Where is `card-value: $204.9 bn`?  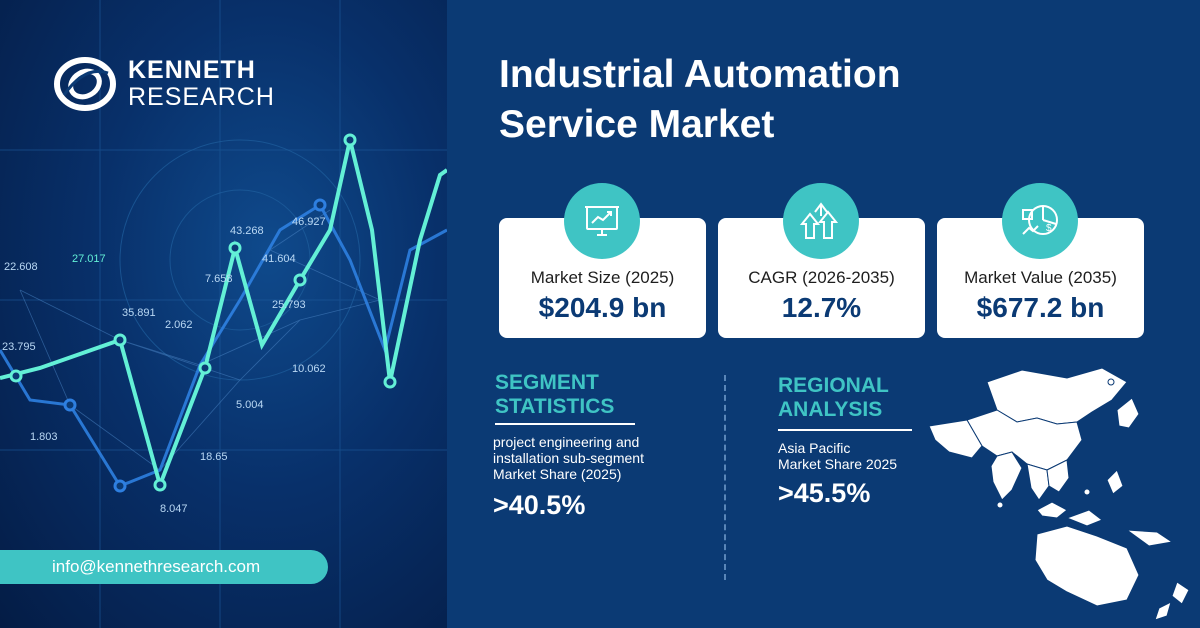
card-value: $204.9 bn is located at coordinates (602, 307).